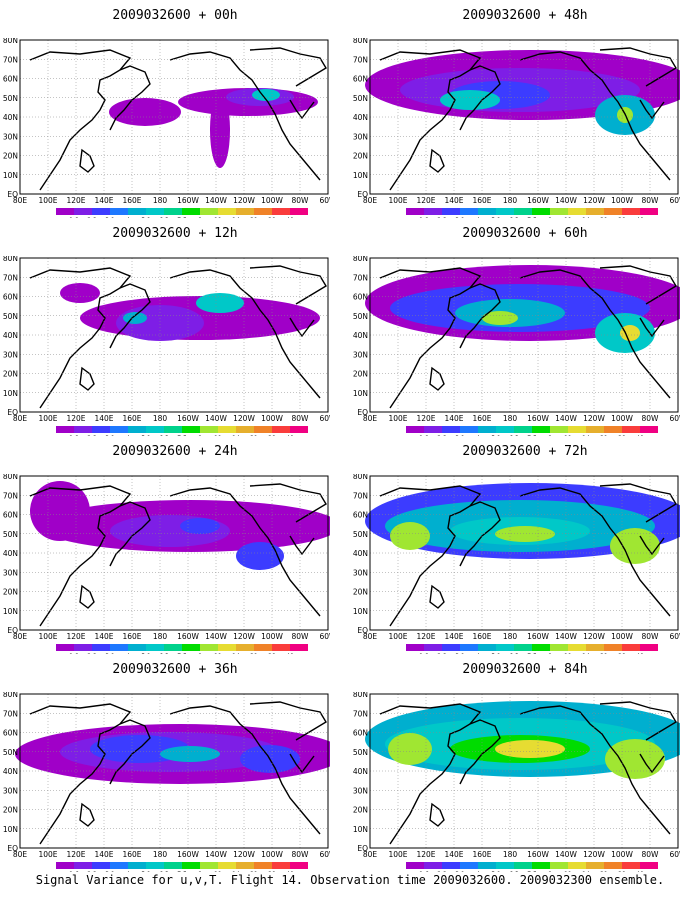  Describe the element at coordinates (131, 200) in the screenshot. I see `x-tick-label: 160E` at that location.